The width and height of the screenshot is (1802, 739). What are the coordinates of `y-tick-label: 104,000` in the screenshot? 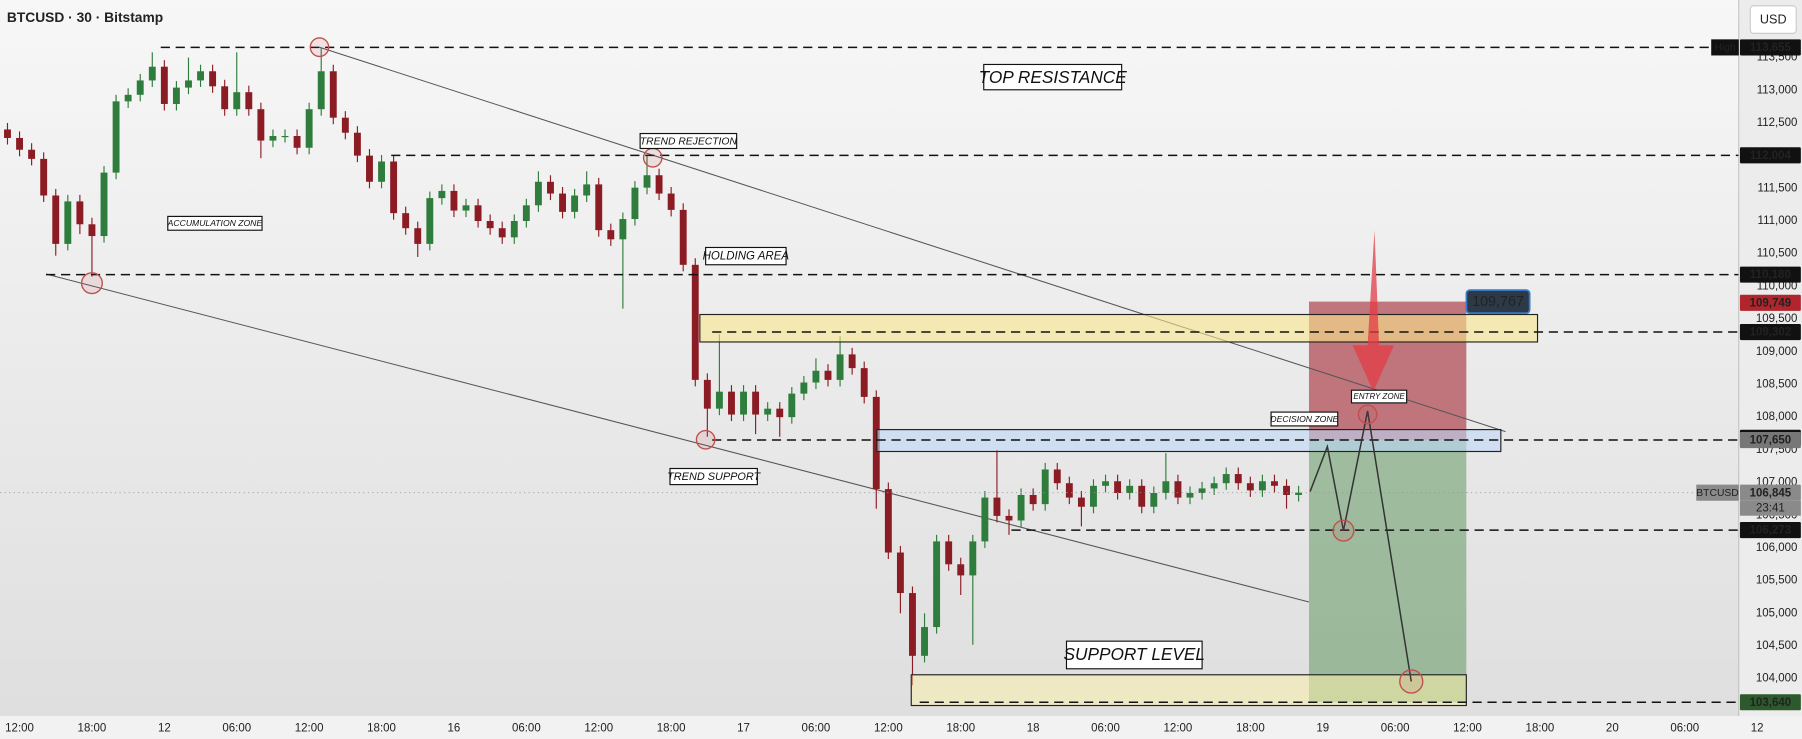 It's located at (1777, 679).